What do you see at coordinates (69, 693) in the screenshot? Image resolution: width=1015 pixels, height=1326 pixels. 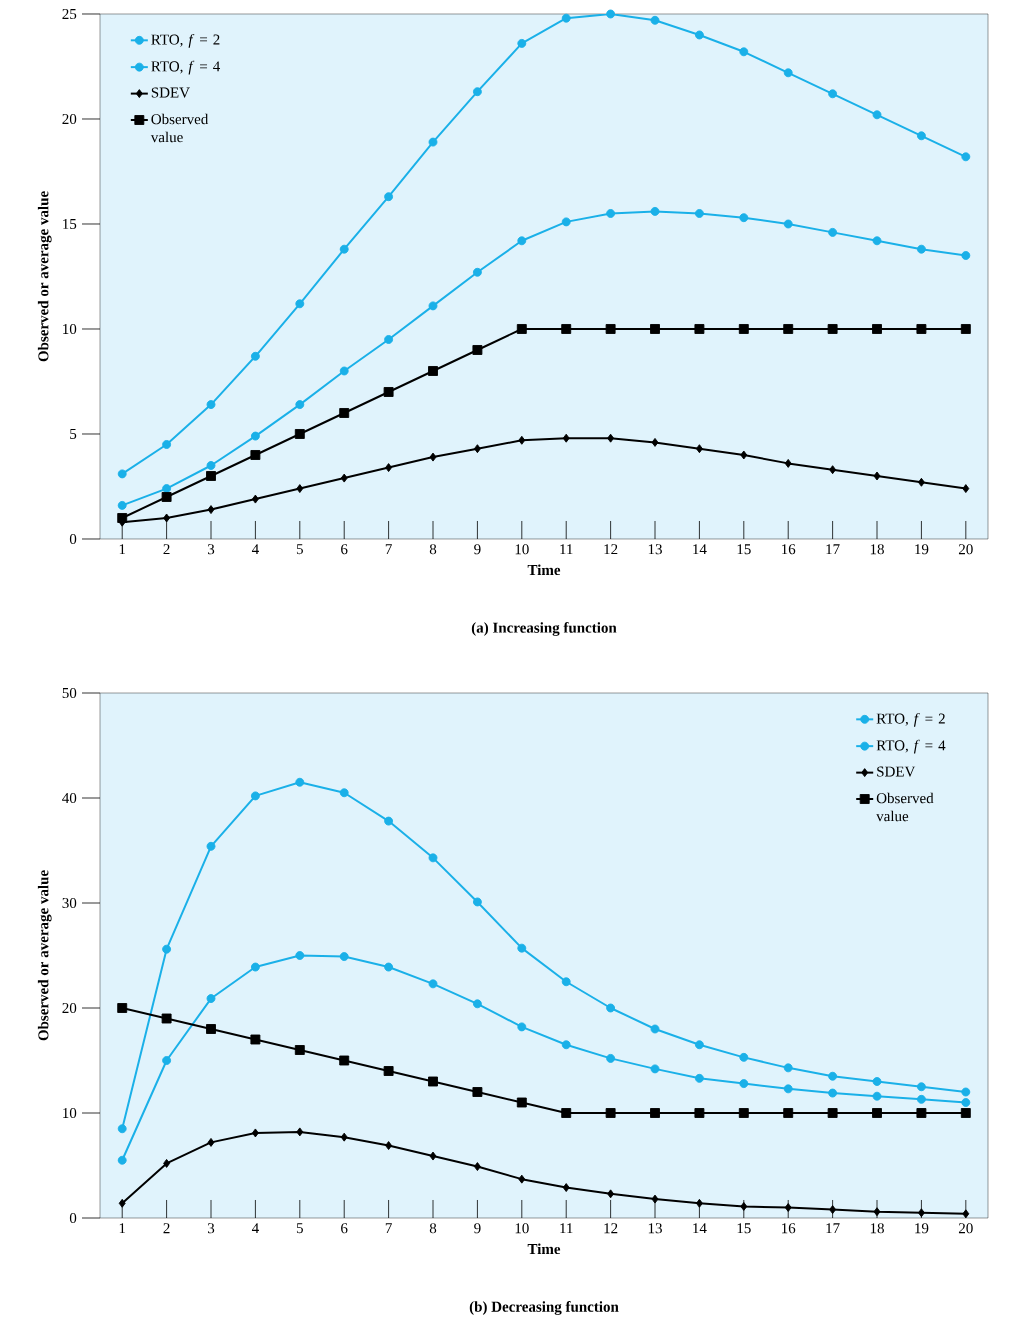 I see `y-tick-label: 50` at bounding box center [69, 693].